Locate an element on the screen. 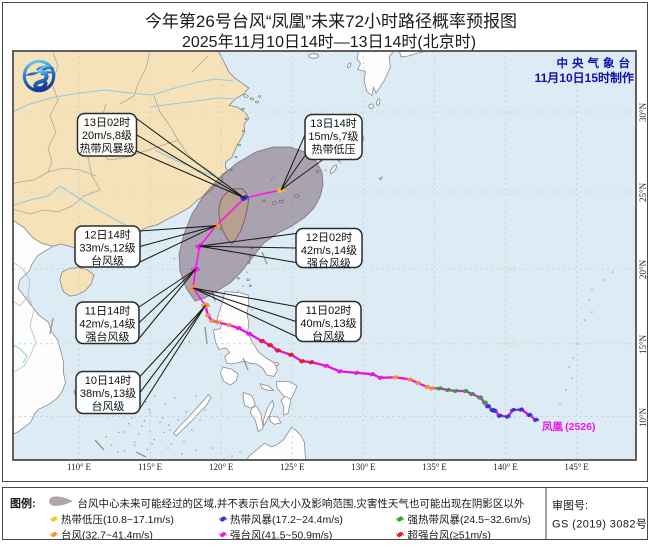  svg-text: 12日14时 is located at coordinates (107, 235).